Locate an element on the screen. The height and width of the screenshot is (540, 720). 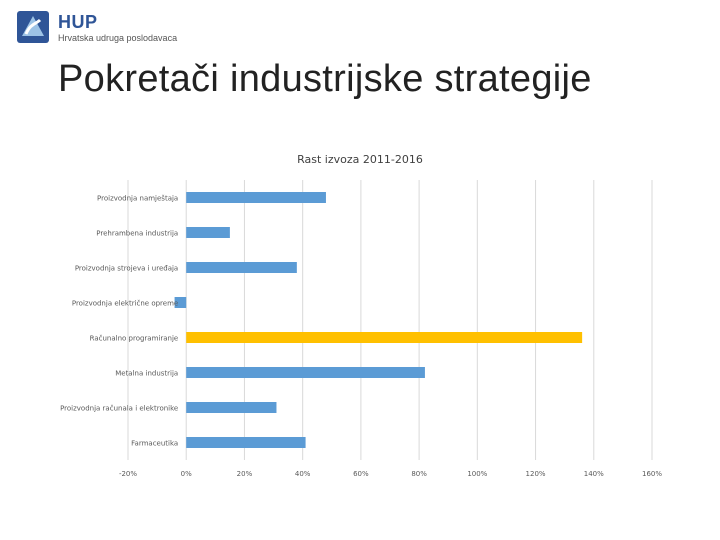
category-label: Proizvodnja namještaja is located at coordinates (137, 199).